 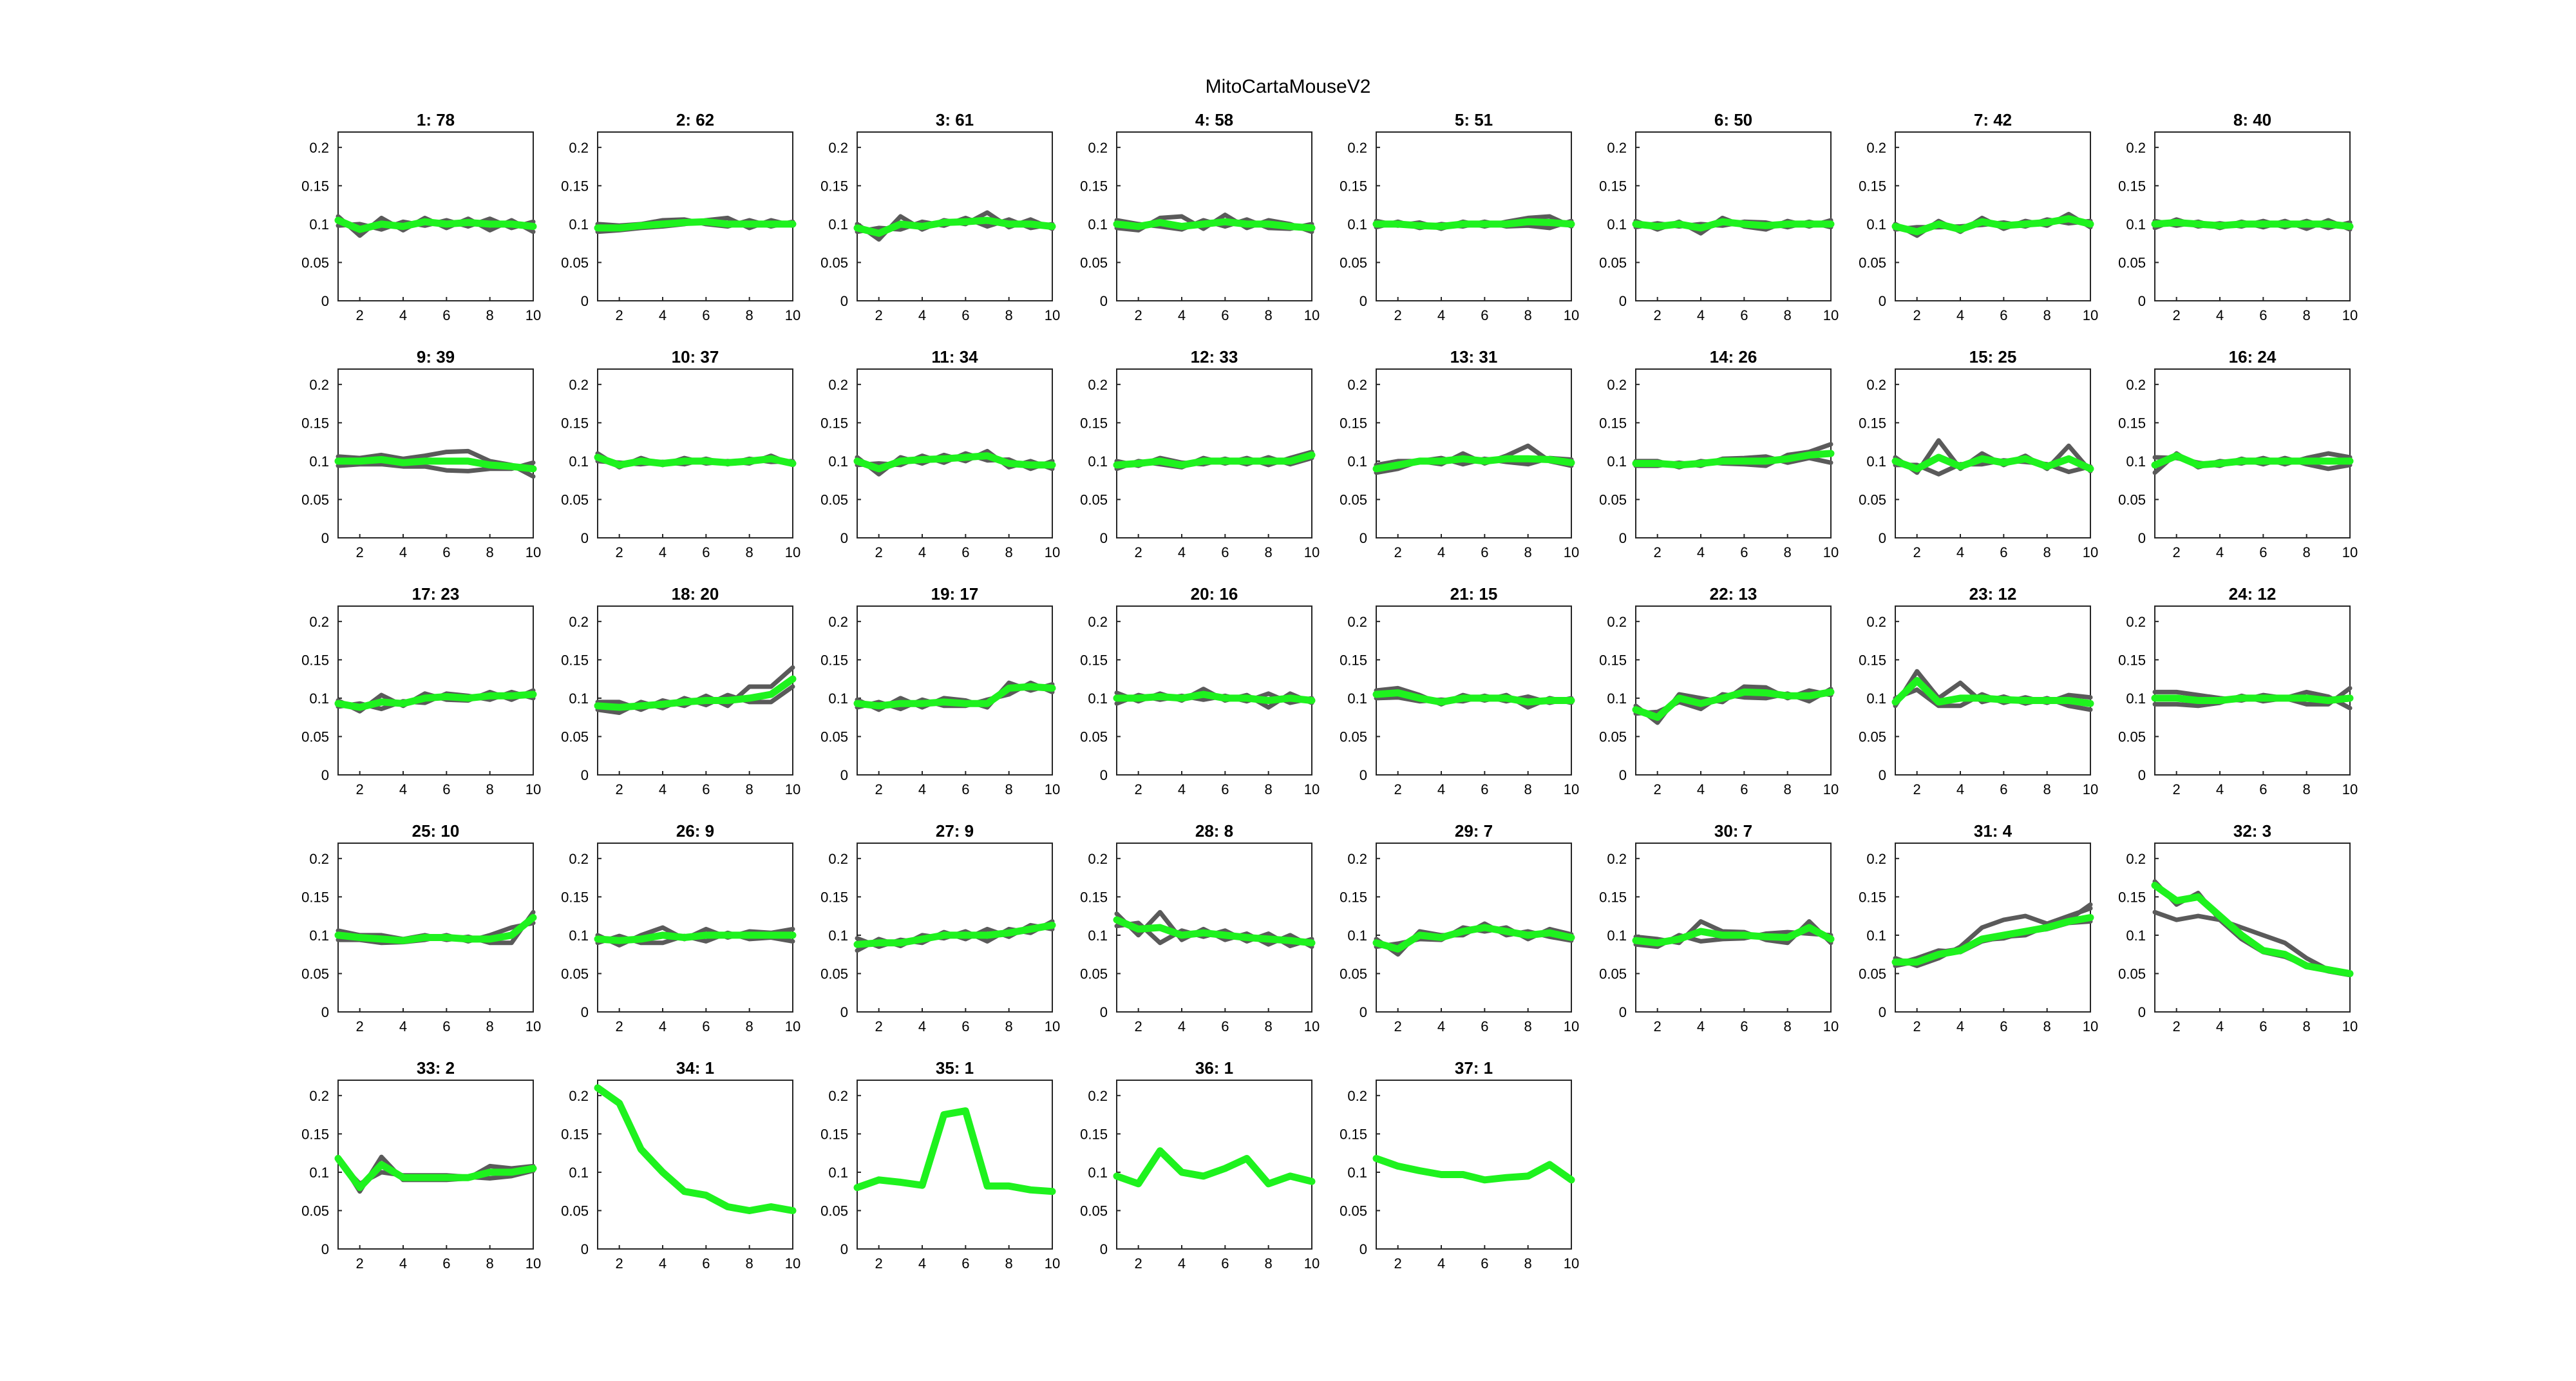 What do you see at coordinates (838, 461) in the screenshot?
I see `panel-11-ytick-label: 0.1` at bounding box center [838, 461].